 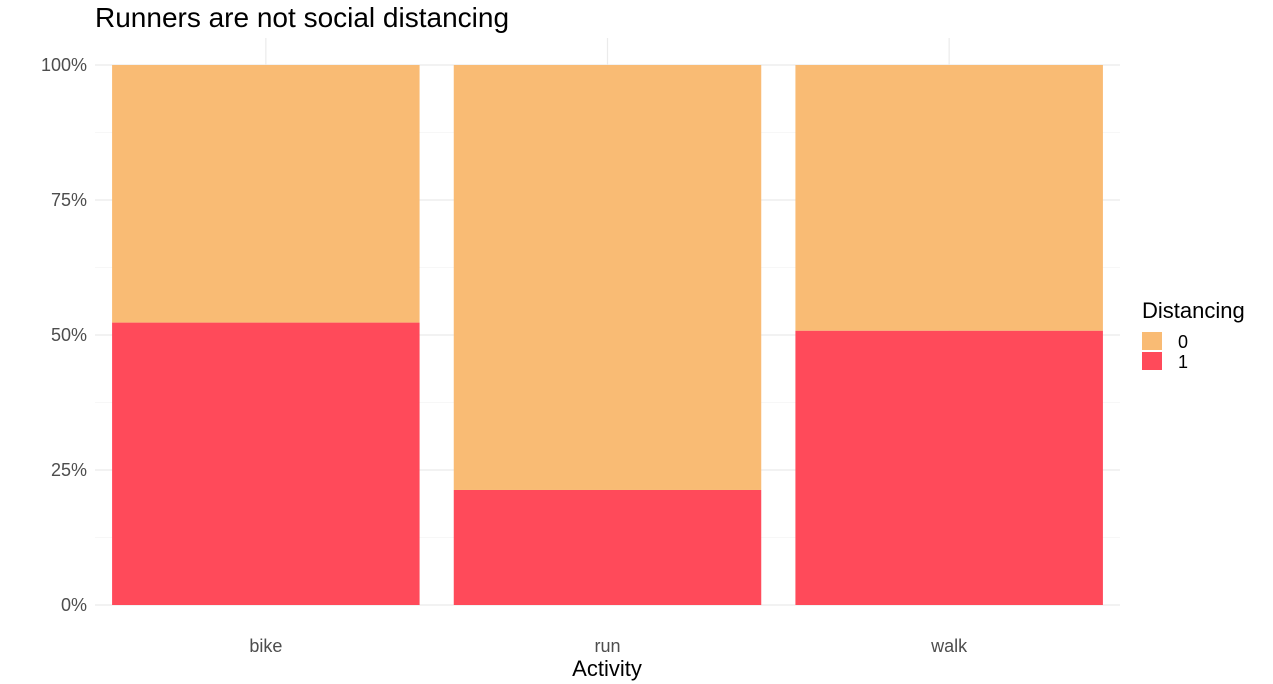 I want to click on y-axis: 0% 25% 50% 75% 100%, so click(x=64, y=335).